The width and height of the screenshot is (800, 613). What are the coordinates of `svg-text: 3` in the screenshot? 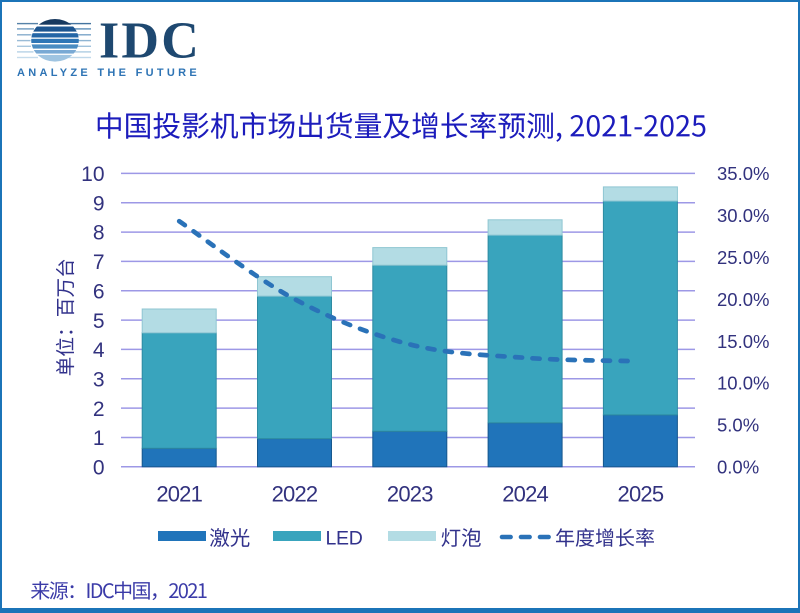 It's located at (99, 379).